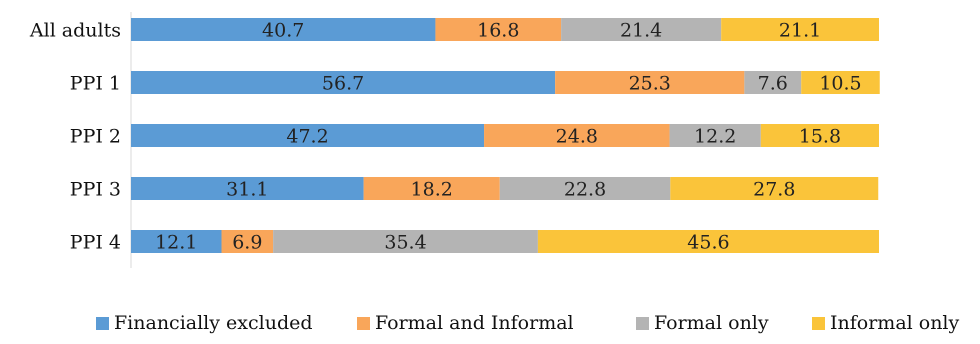  I want to click on data-label: 18.2, so click(432, 190).